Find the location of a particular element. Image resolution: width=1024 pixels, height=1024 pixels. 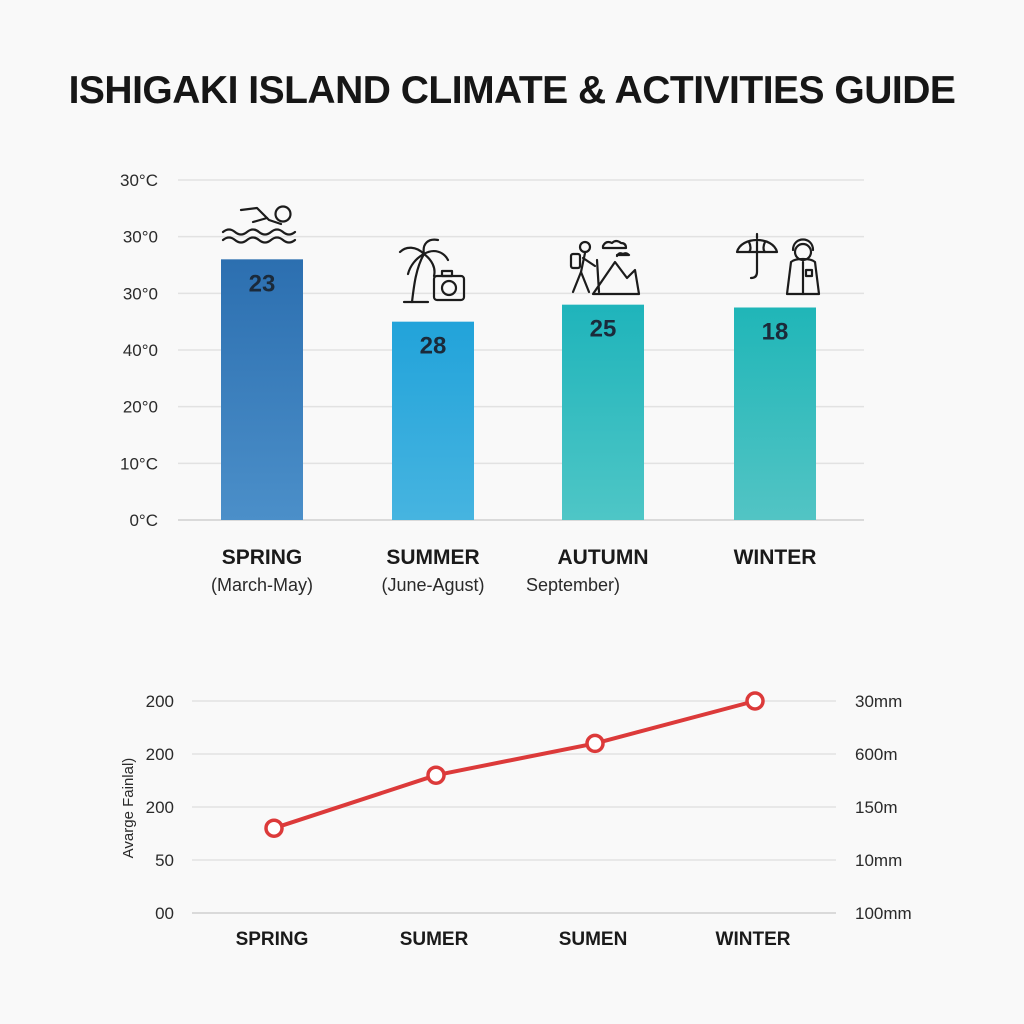

bar-chart-value-labels: 23 28 25 18 is located at coordinates (519, 314).